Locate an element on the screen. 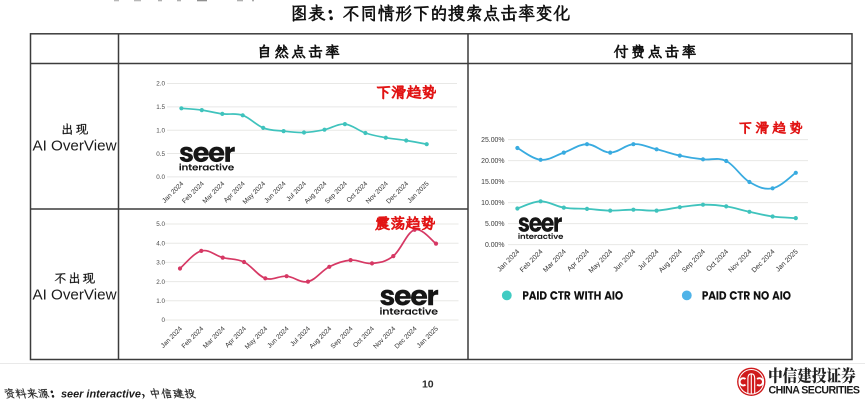  svg-text: CHINA SECURITIES is located at coordinates (814, 390).